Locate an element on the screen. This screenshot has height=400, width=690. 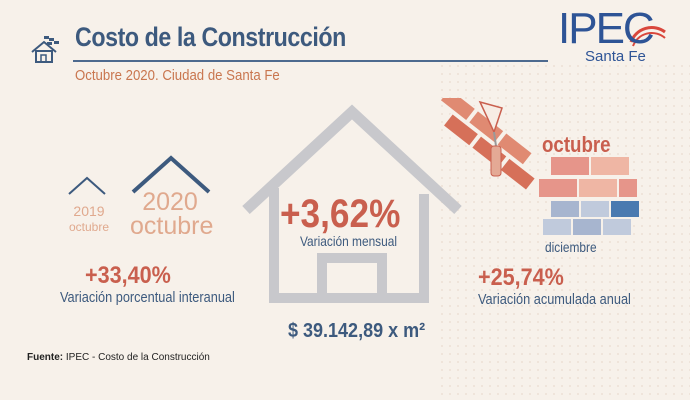
roof-bricks-icon is located at coordinates (488, 145).